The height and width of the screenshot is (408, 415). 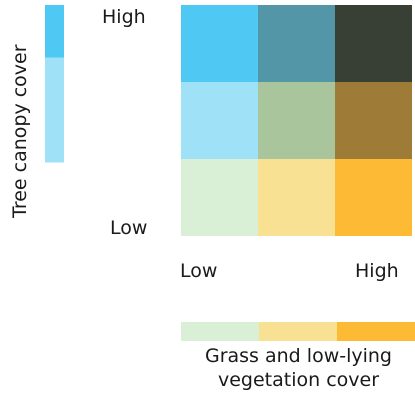 I want to click on matrix-cell-tree-high-grass-low, so click(x=219, y=43).